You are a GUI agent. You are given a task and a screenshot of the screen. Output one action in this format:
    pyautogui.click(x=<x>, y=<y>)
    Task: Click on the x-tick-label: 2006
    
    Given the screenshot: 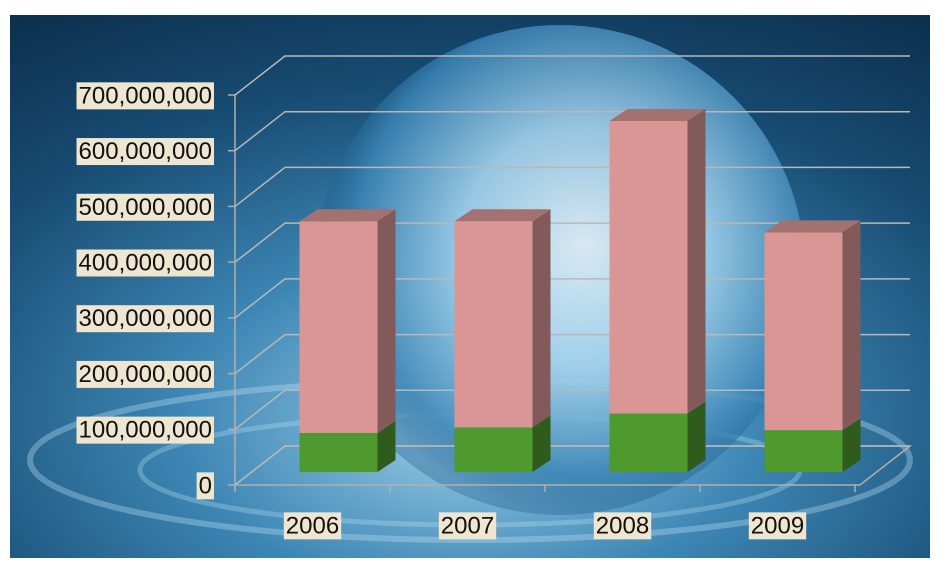 What is the action you would take?
    pyautogui.click(x=312, y=525)
    